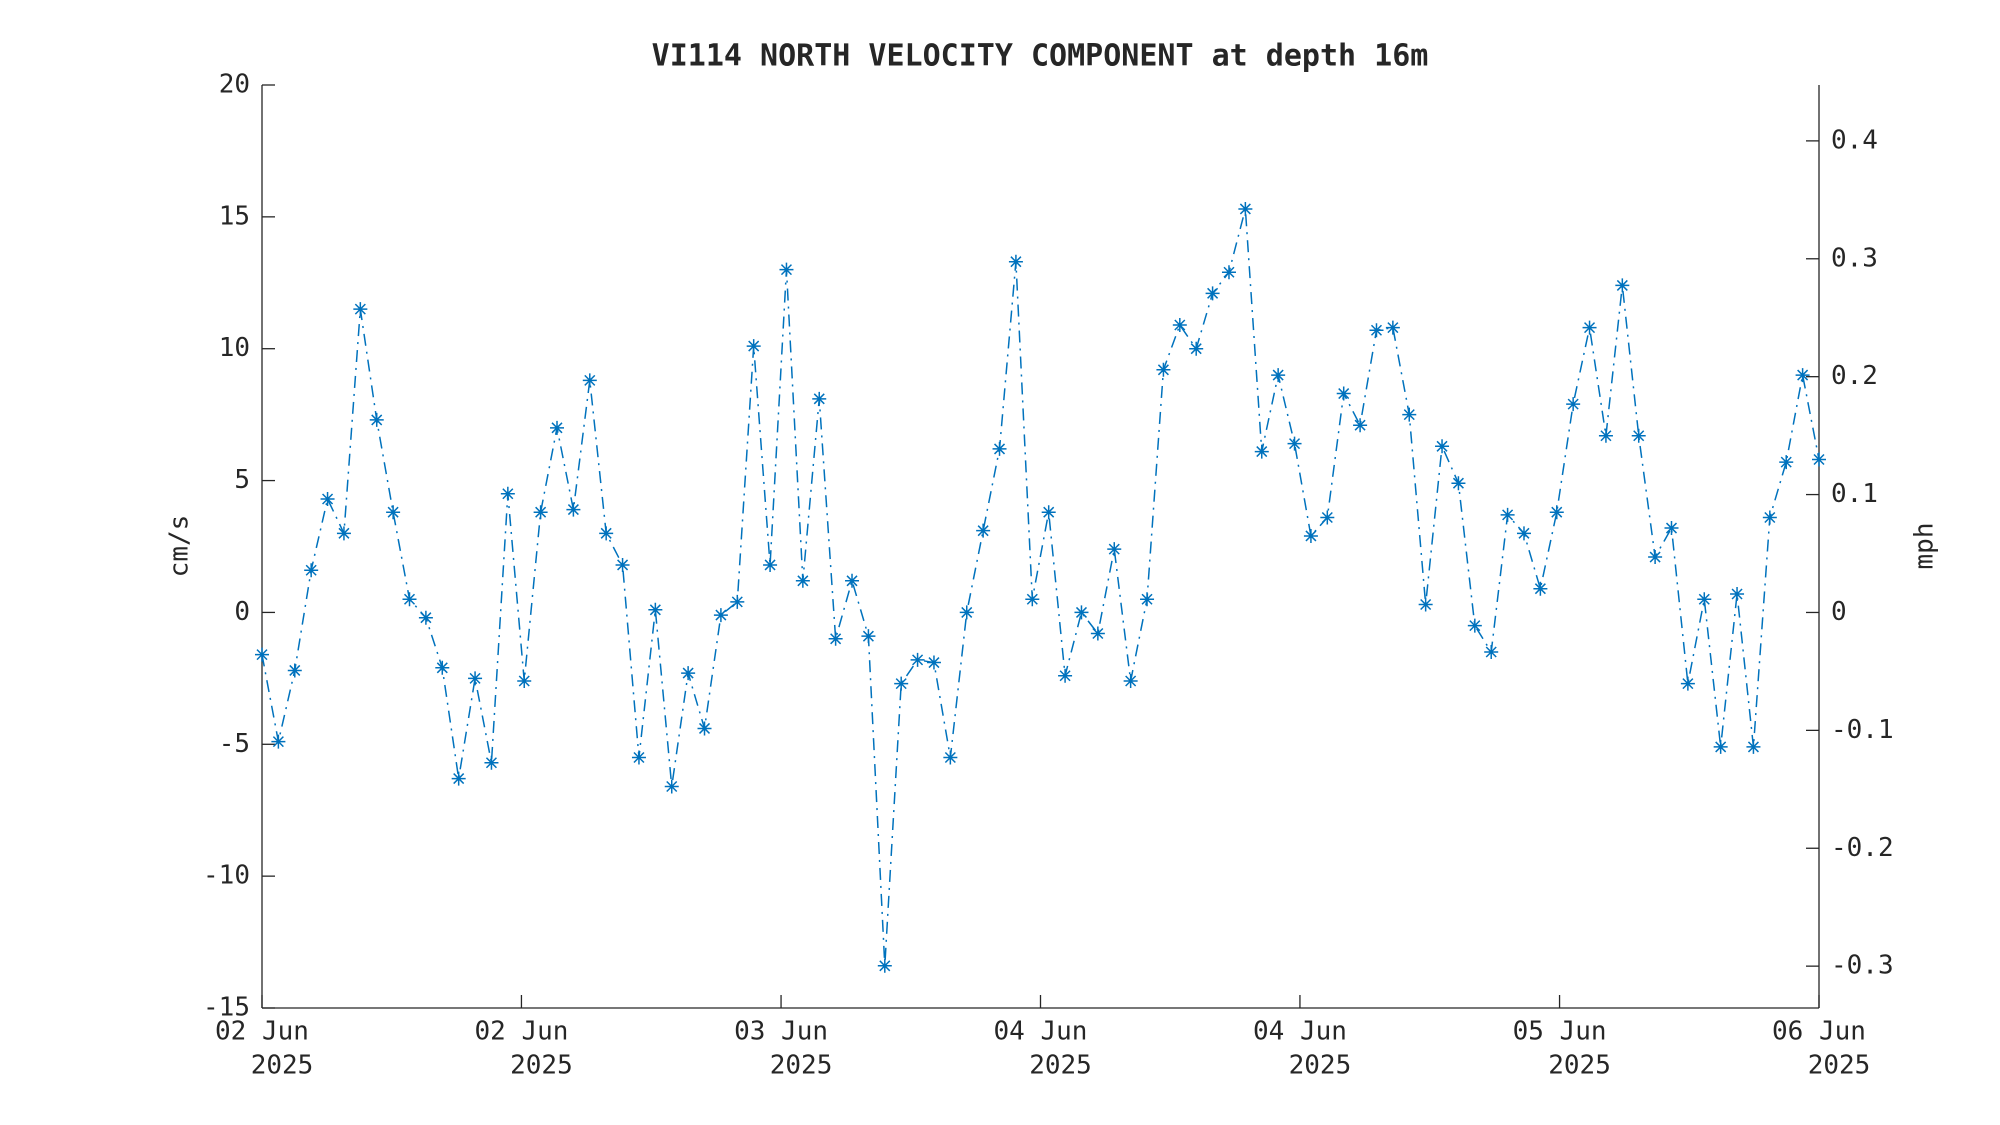  I want to click on y2-tick-label: 0, so click(1839, 612).